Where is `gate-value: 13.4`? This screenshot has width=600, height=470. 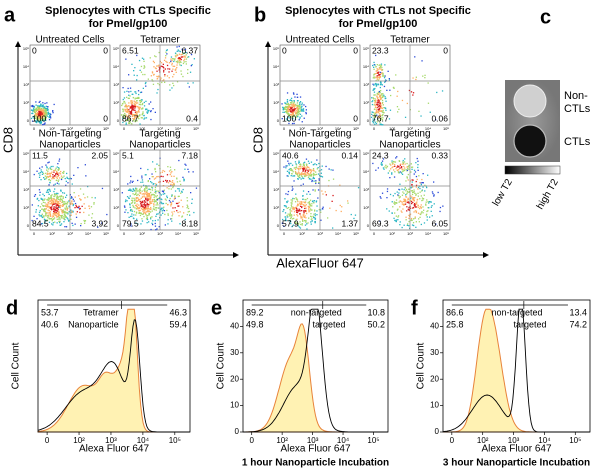 gate-value: 13.4 is located at coordinates (578, 312).